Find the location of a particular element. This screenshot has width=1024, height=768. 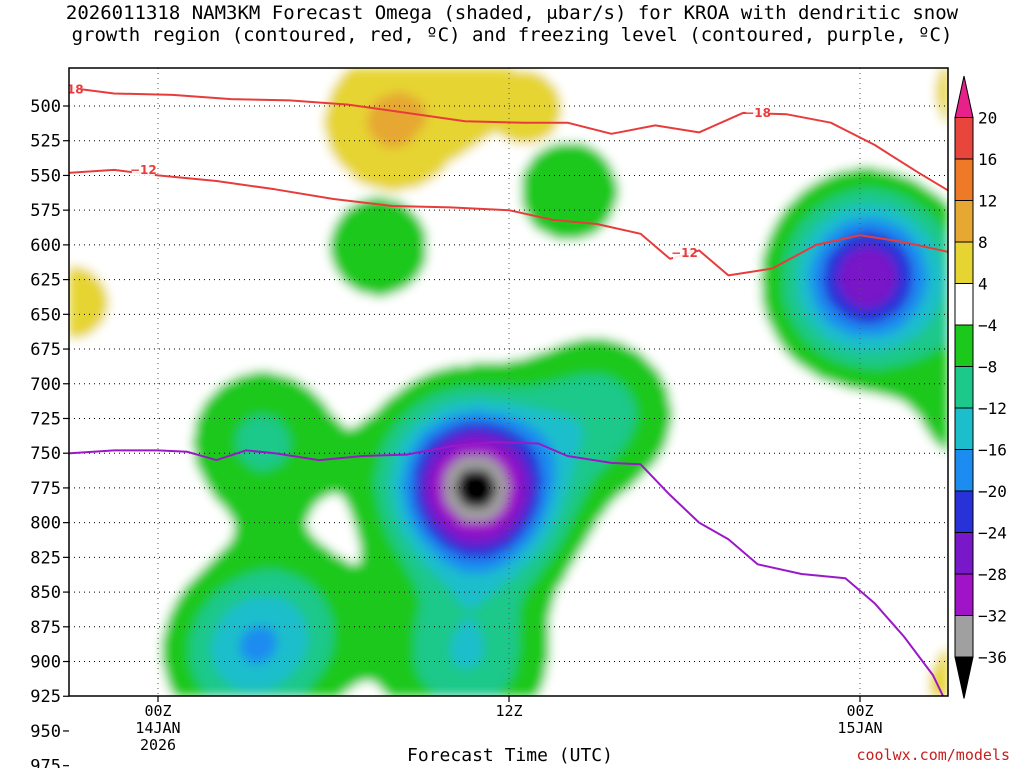

colorbar-label: −12 is located at coordinates (992, 408).